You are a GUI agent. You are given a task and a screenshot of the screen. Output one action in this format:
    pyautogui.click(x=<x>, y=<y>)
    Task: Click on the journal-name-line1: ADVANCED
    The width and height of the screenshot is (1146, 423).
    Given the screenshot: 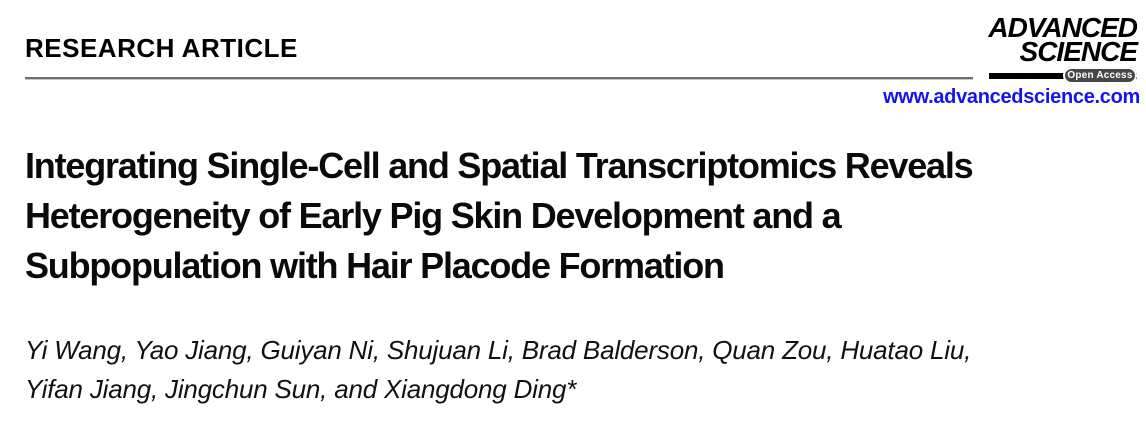 What is the action you would take?
    pyautogui.click(x=1063, y=27)
    